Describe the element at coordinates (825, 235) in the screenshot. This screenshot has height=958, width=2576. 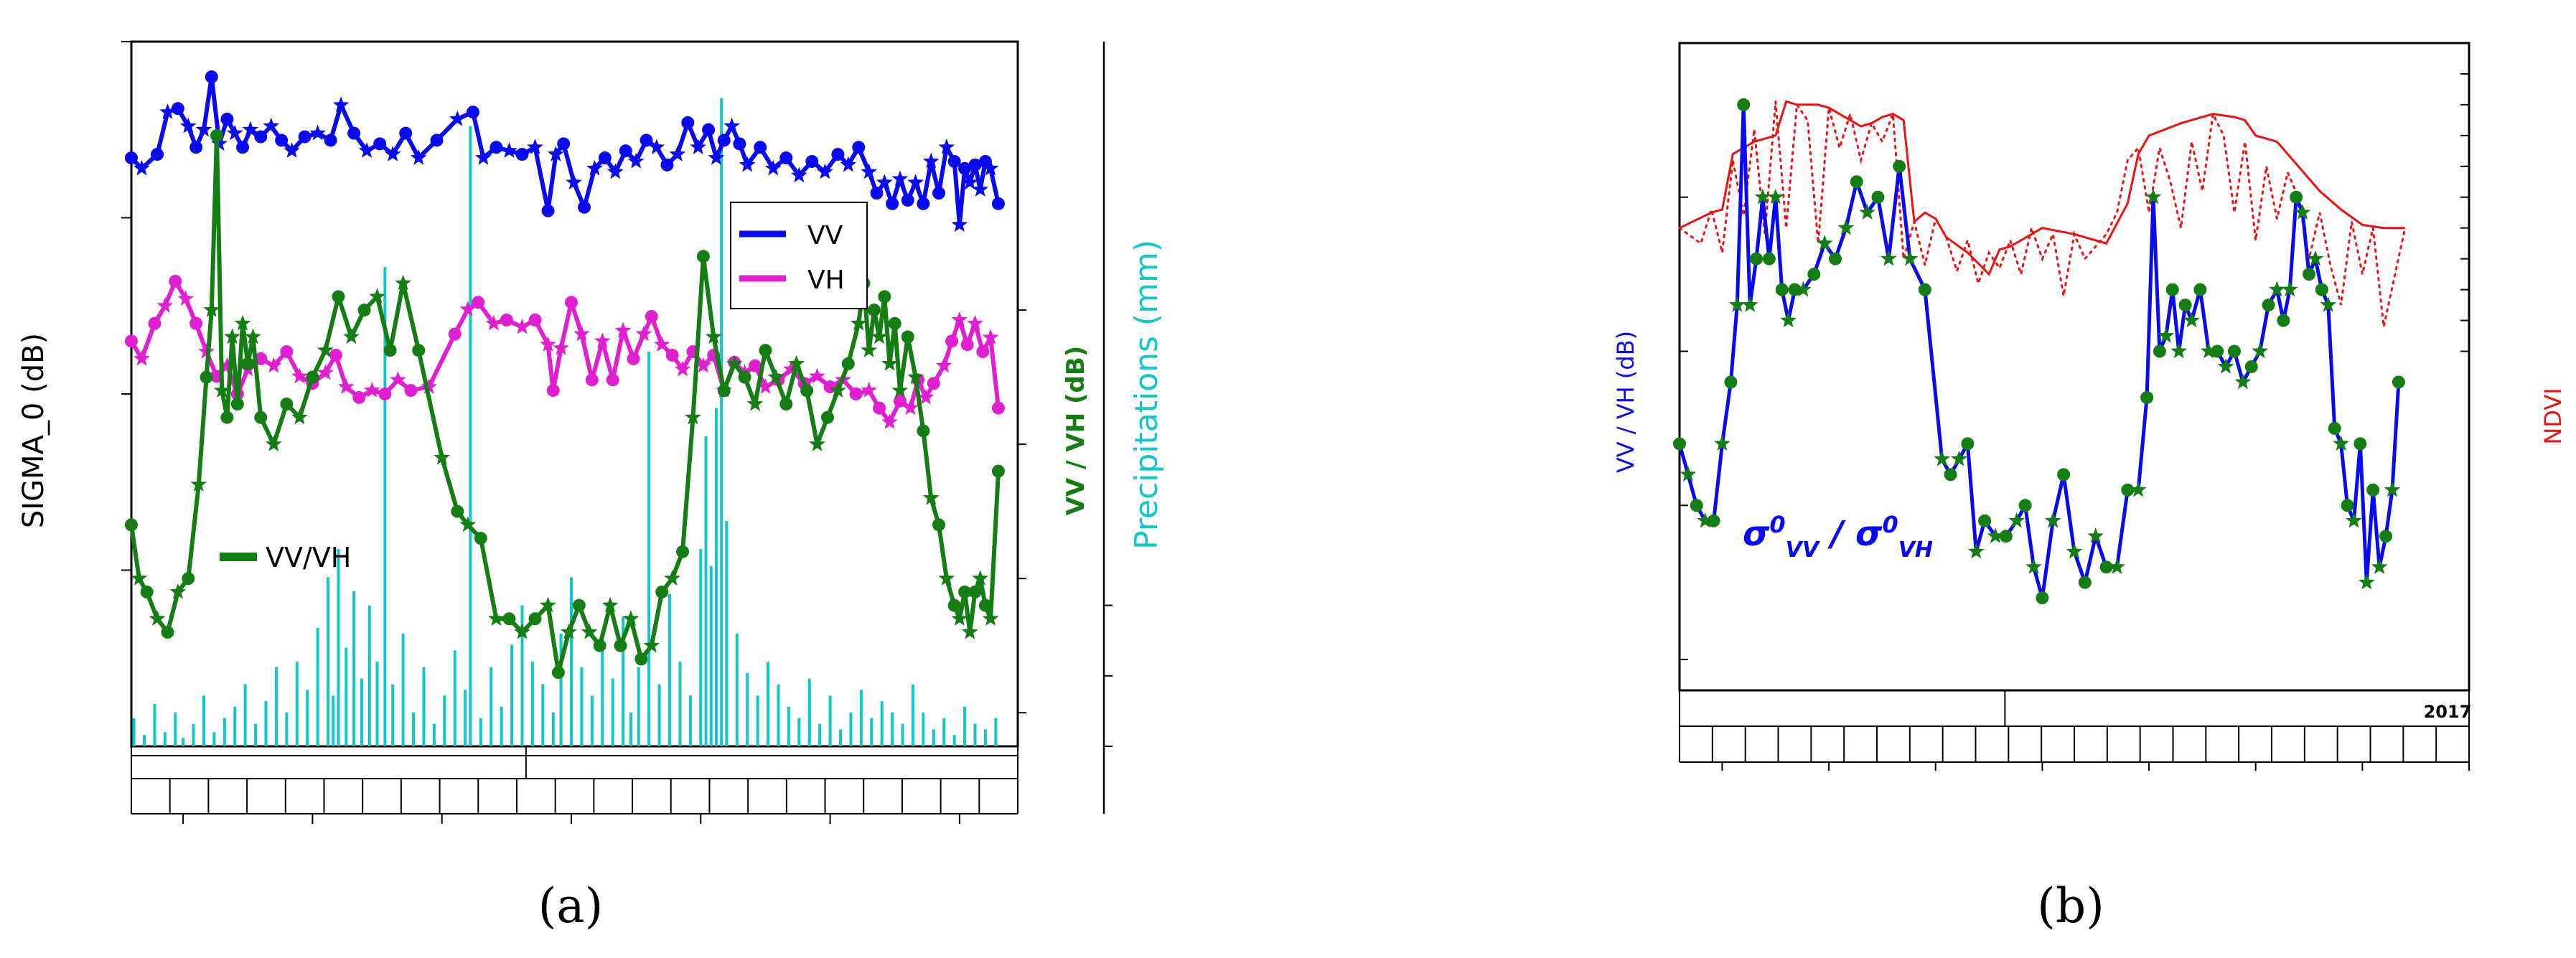
I see `legend-label-vv: VV` at that location.